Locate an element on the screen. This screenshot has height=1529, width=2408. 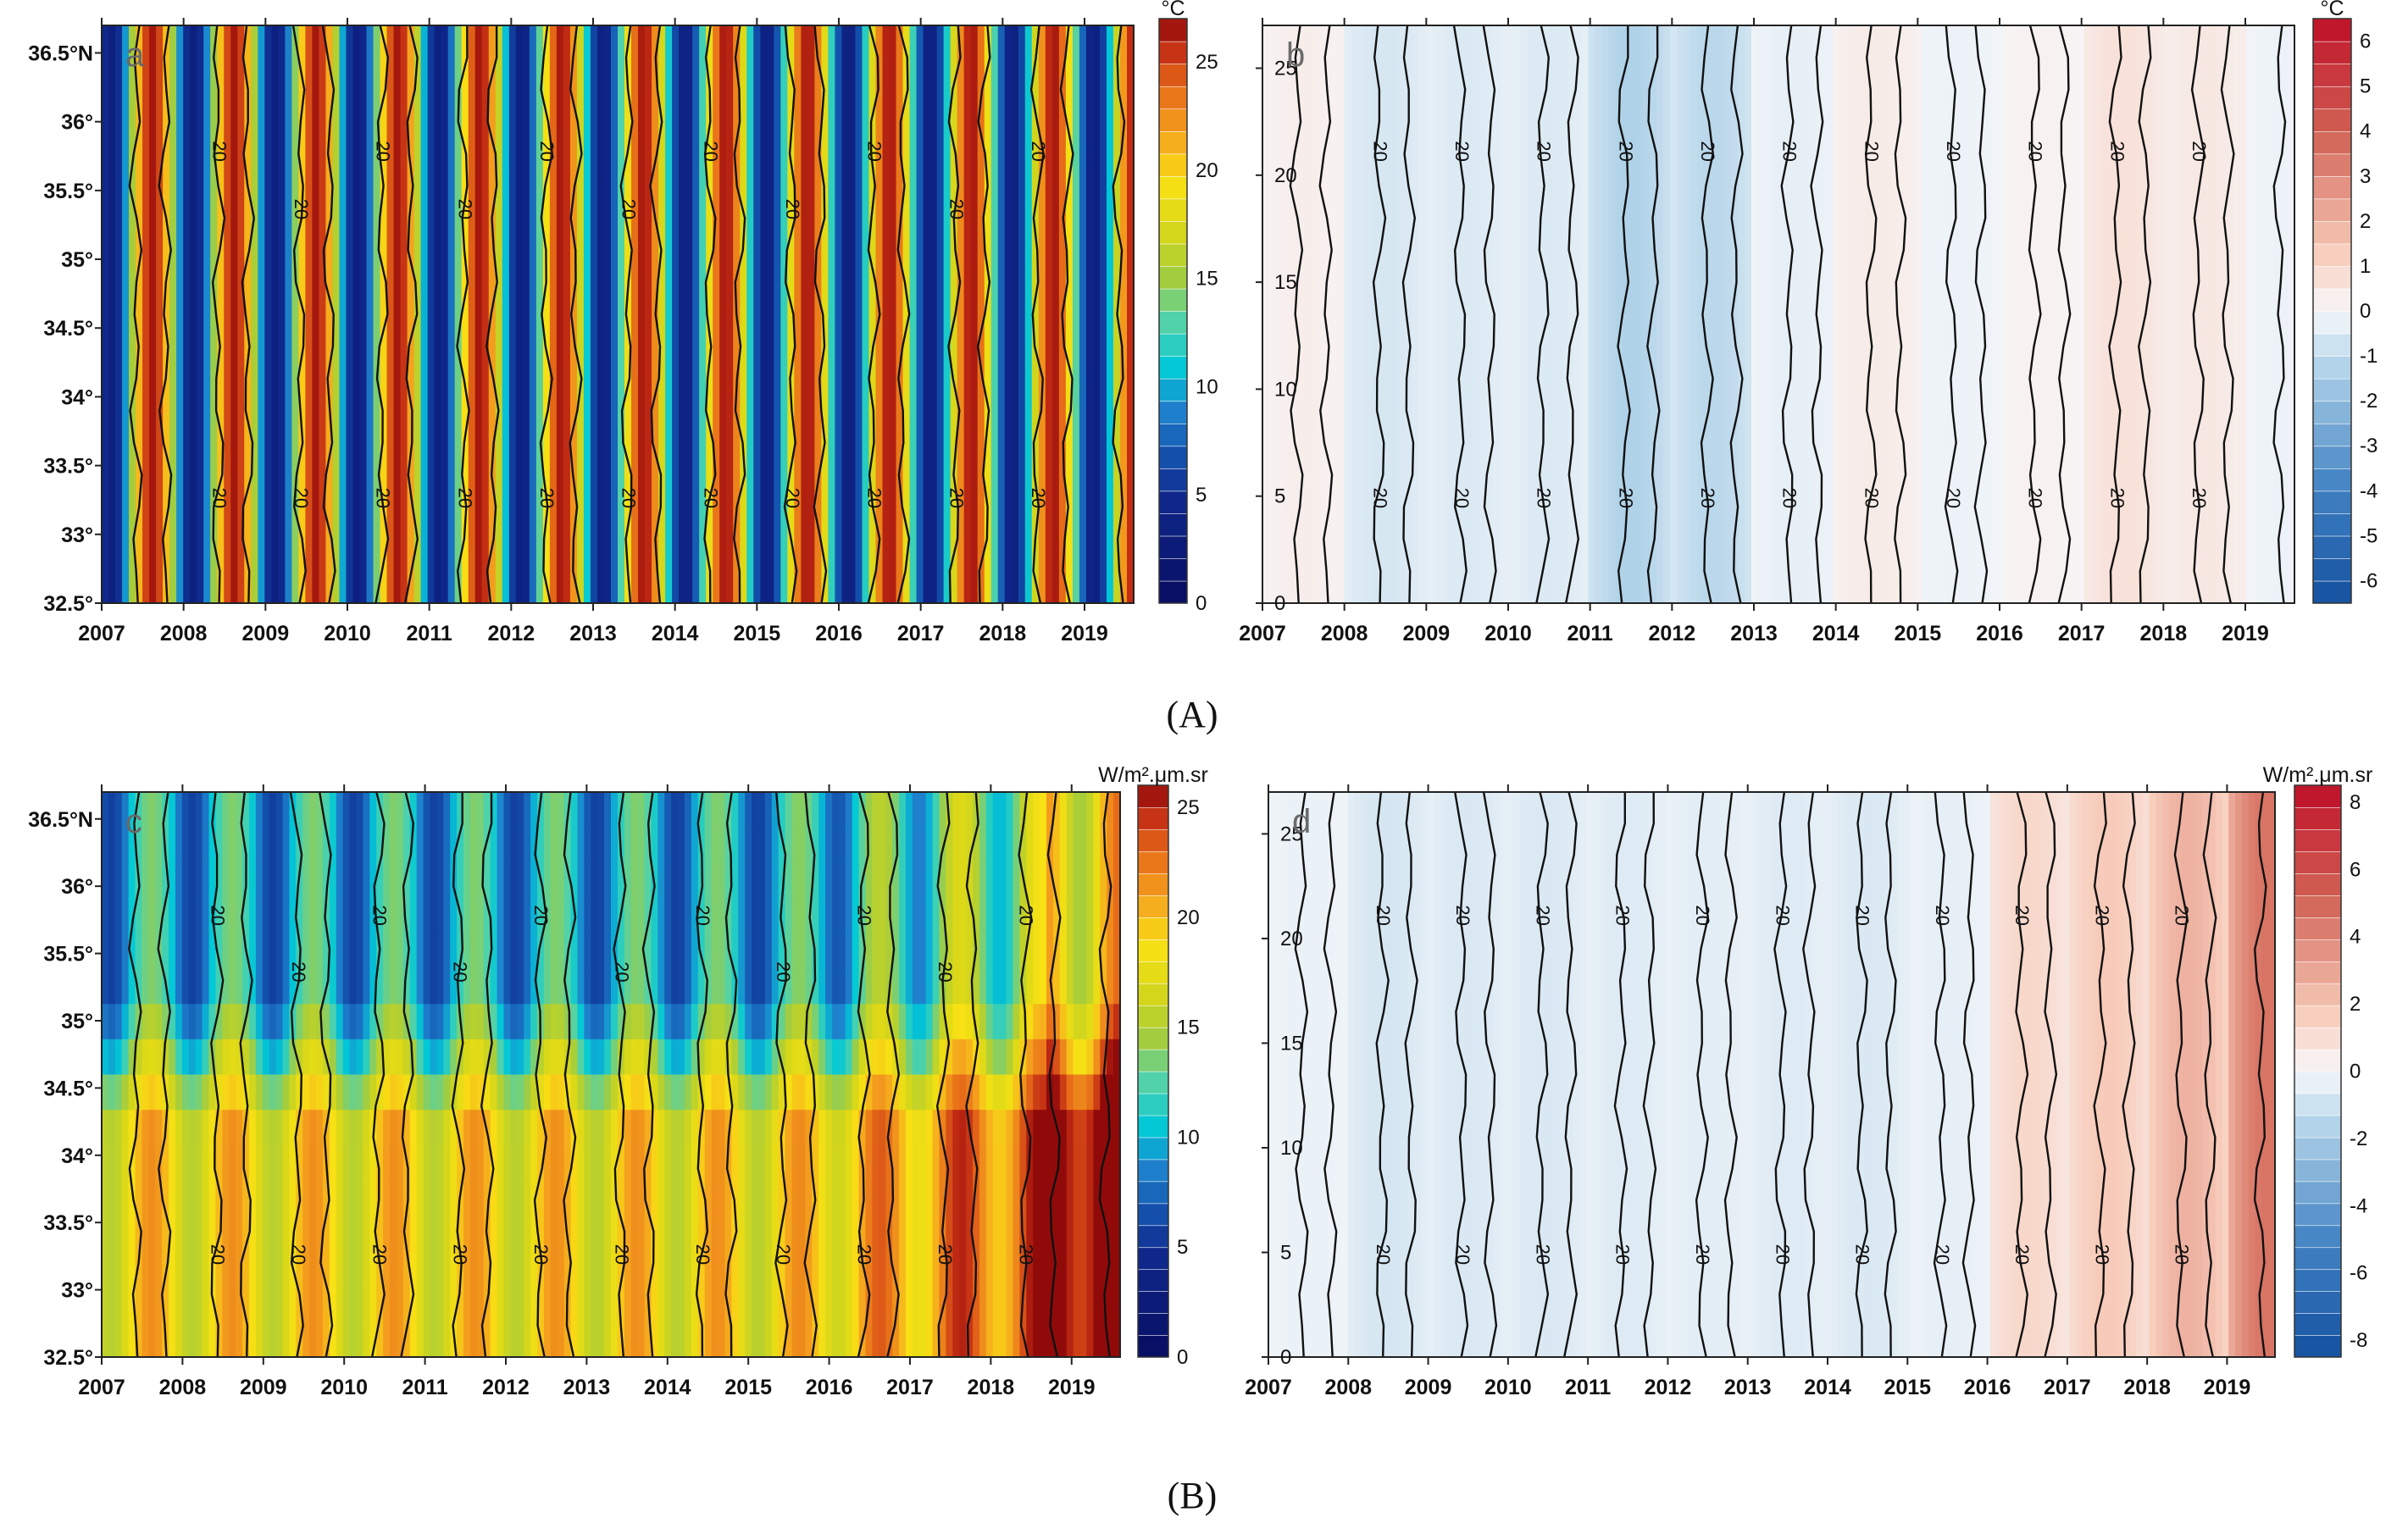
y-tick-label: 34° is located at coordinates (77, 397).